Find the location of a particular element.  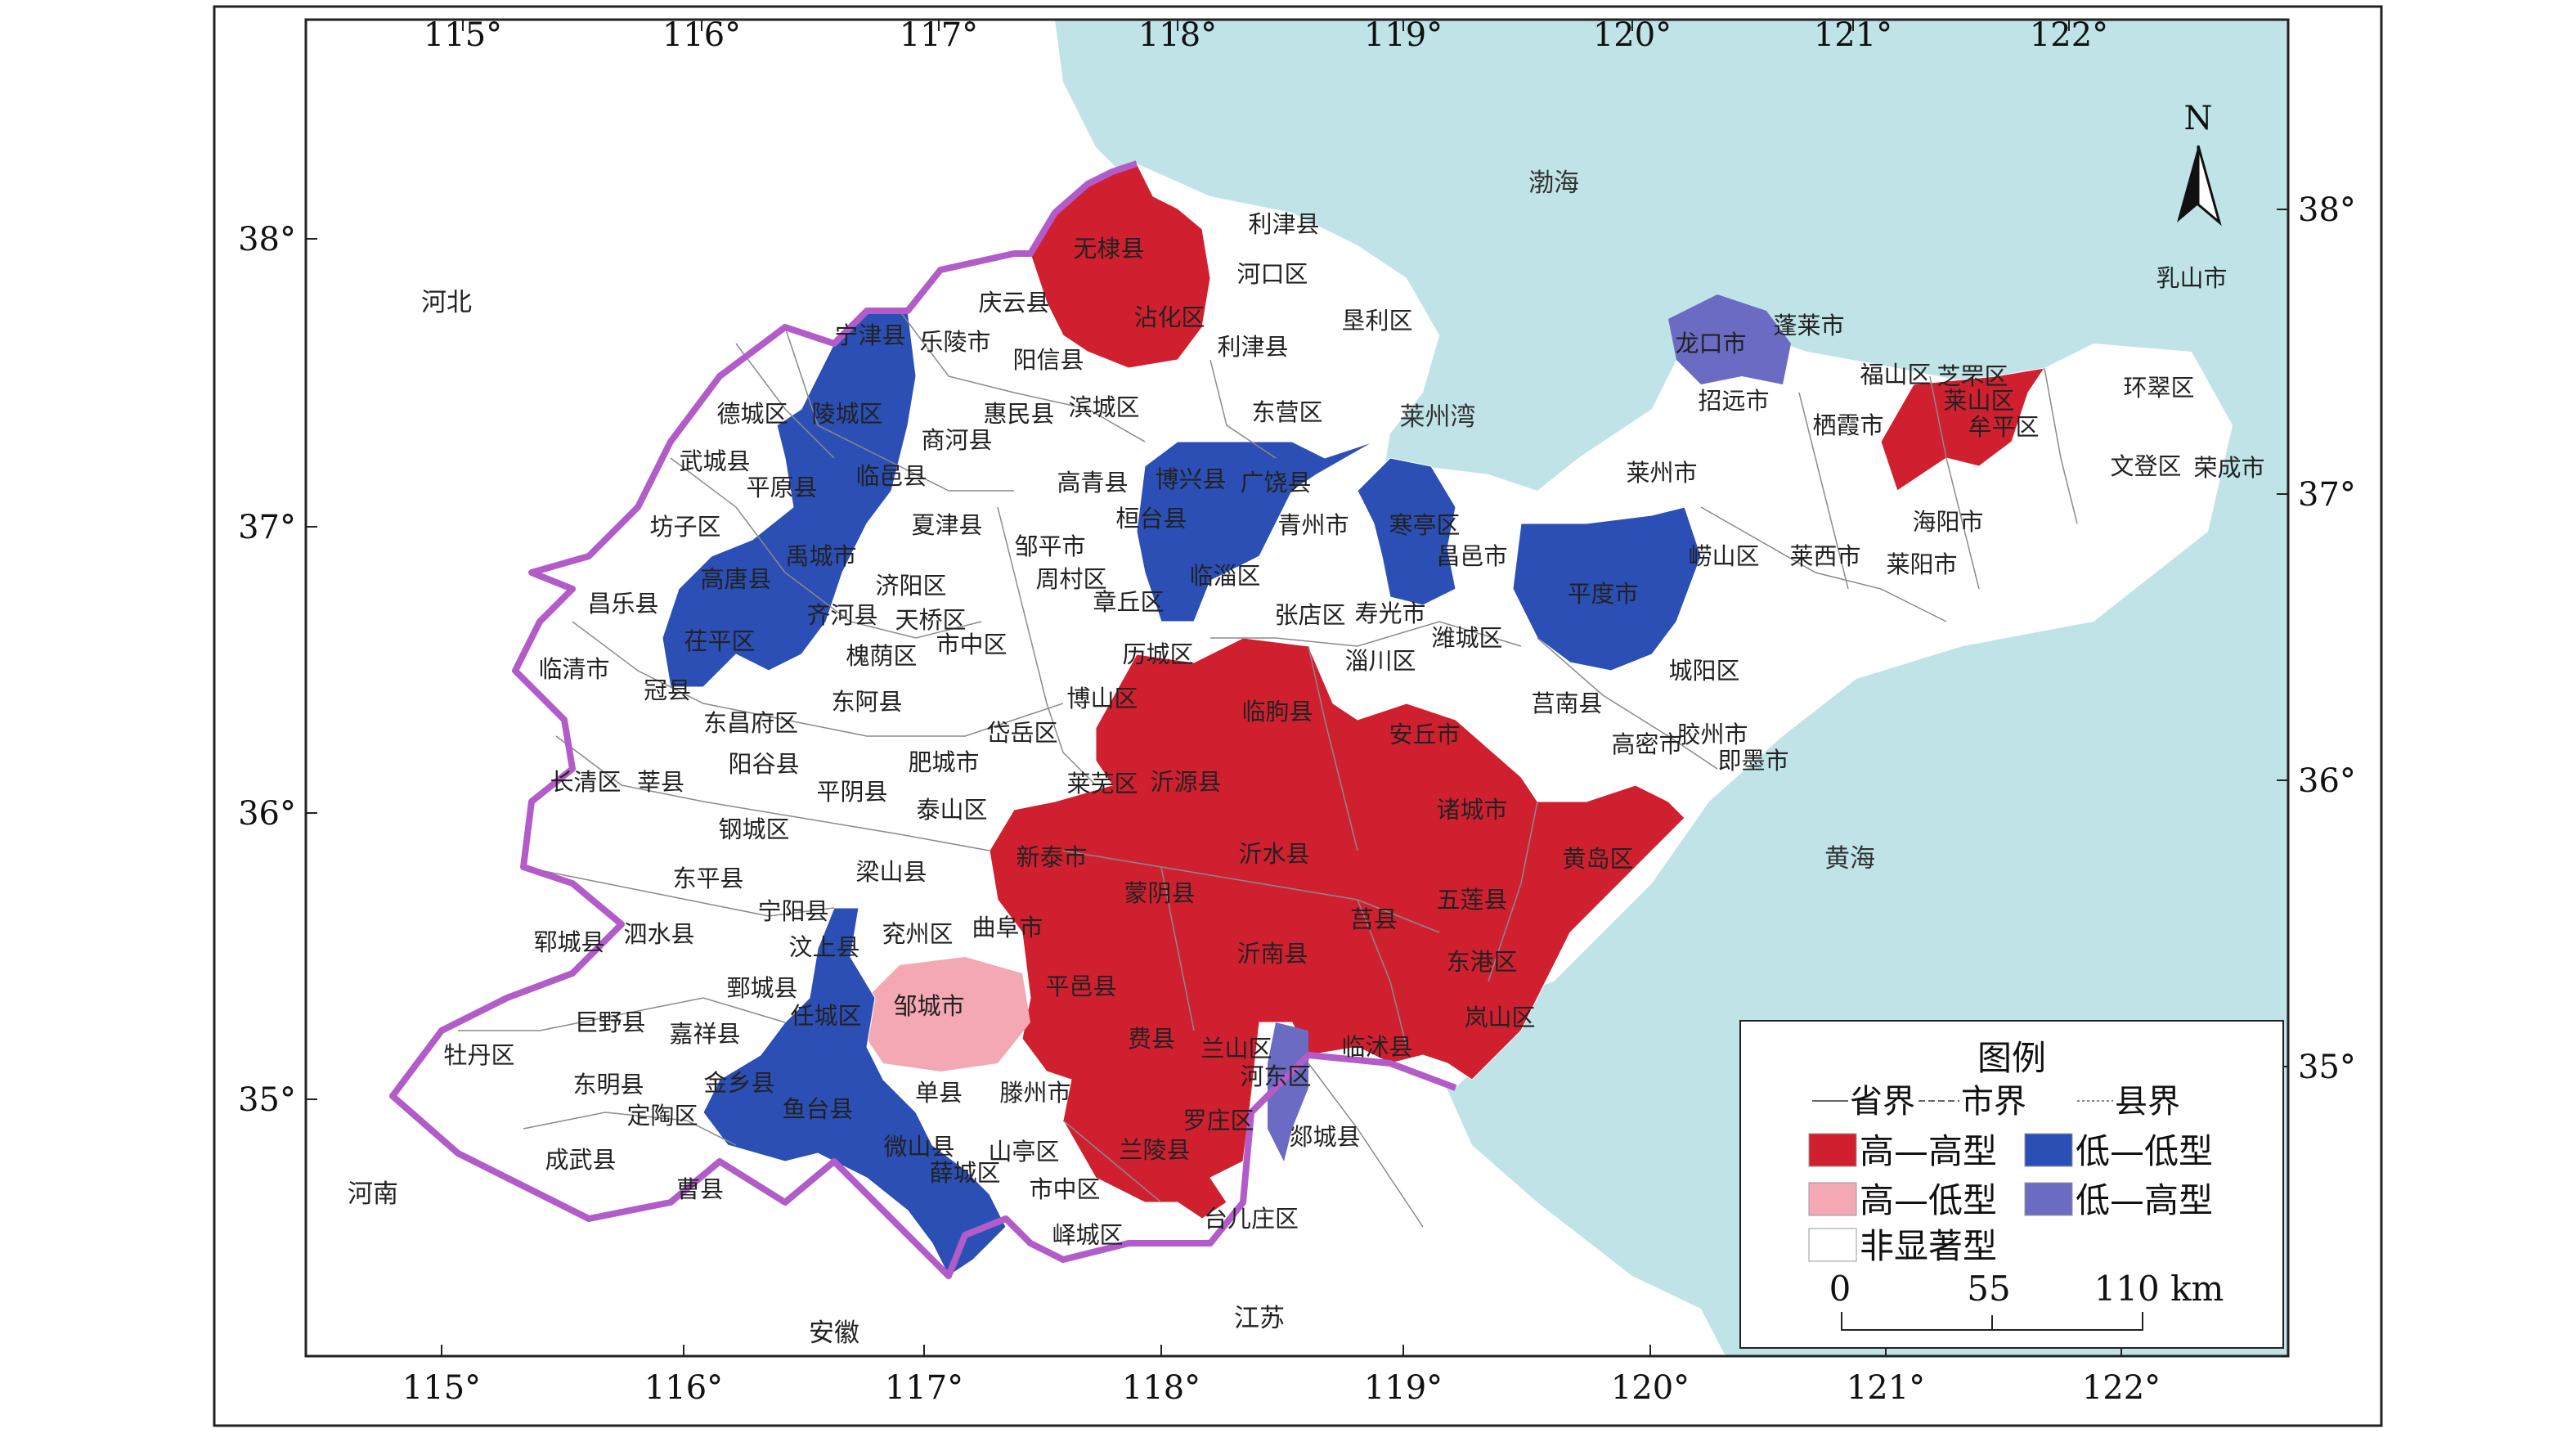

county-label: 章丘区 is located at coordinates (1128, 602).